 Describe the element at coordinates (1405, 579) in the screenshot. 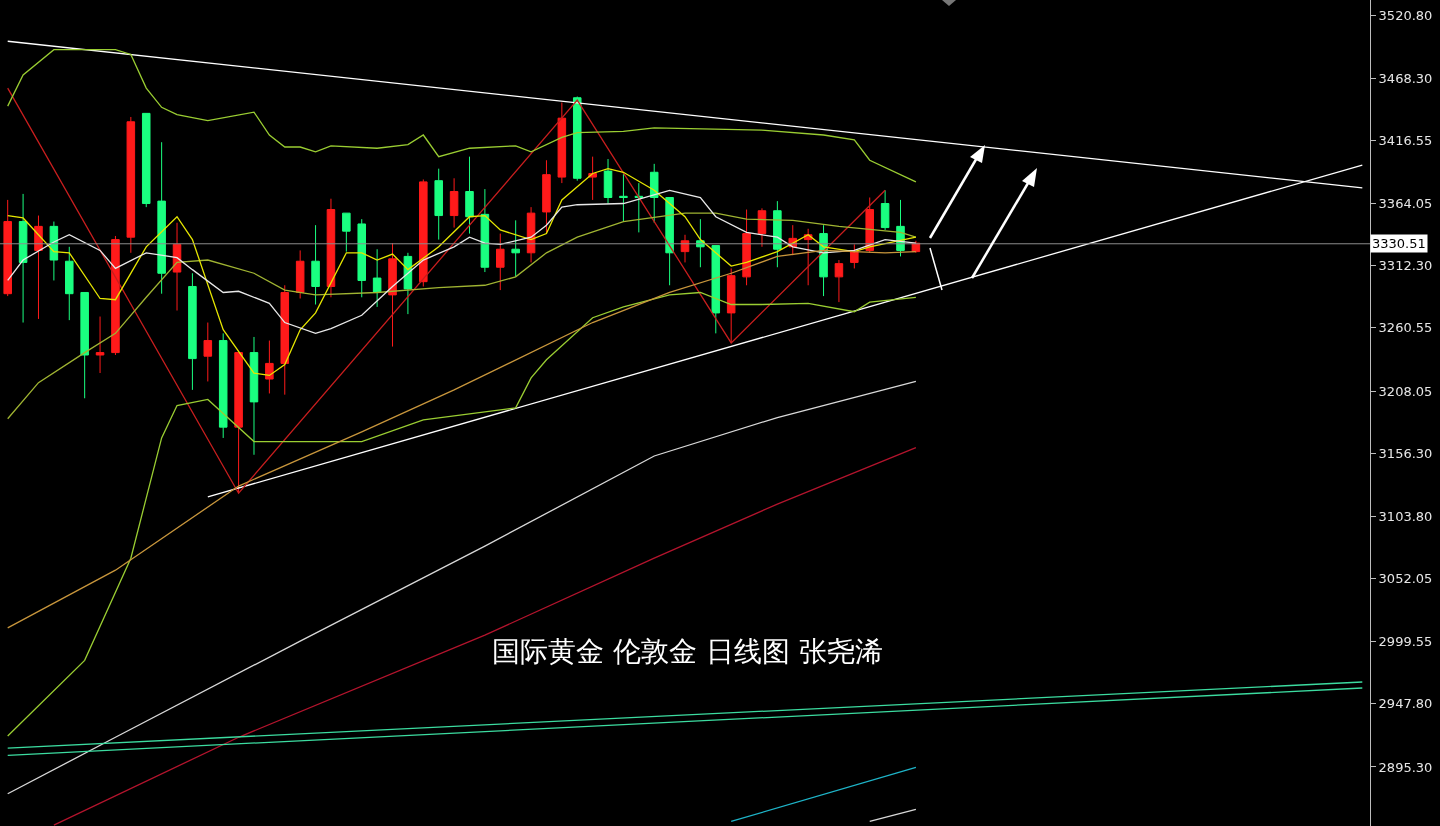

I see `y-tick-label: 3052.05` at that location.